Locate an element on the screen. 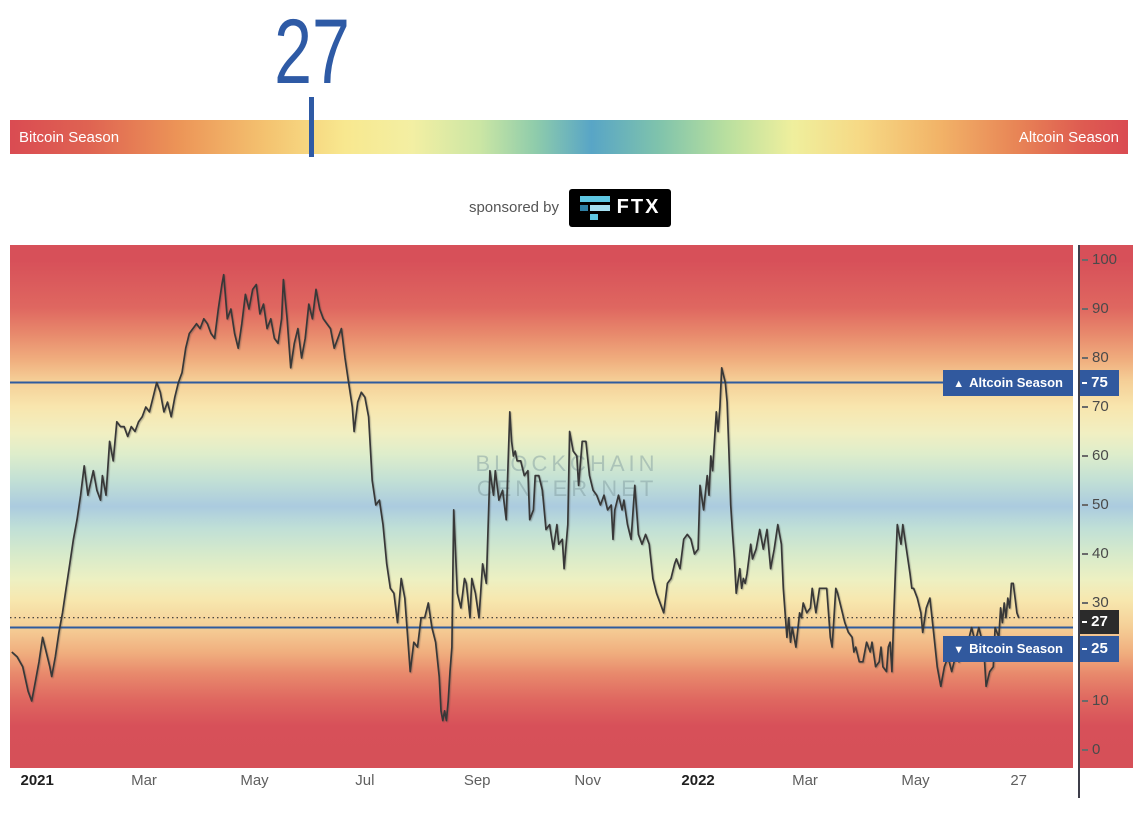  y-tick-label: 40 is located at coordinates (1100, 553).